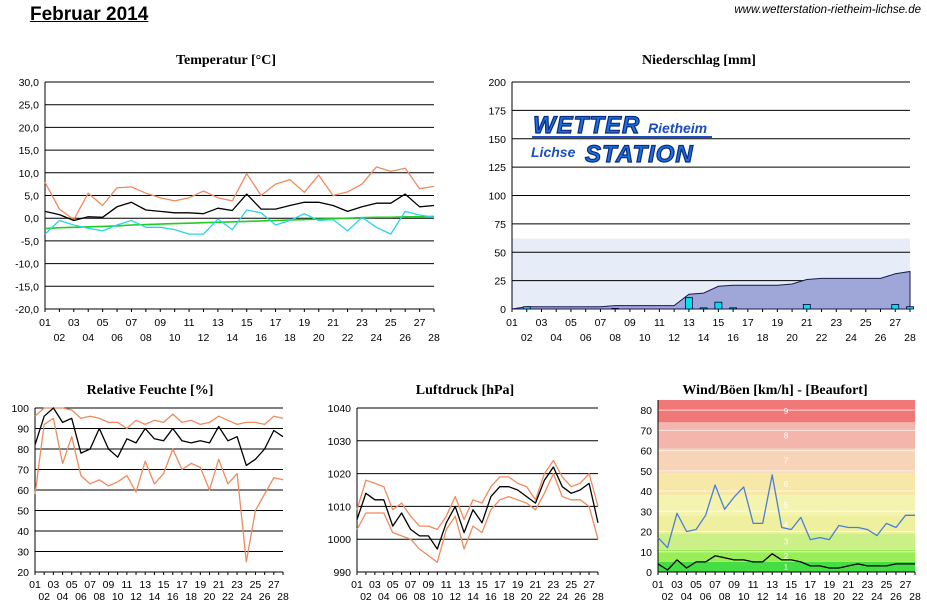 Image resolution: width=927 pixels, height=609 pixels. I want to click on pressure-x-tick-label: 07, so click(411, 585).